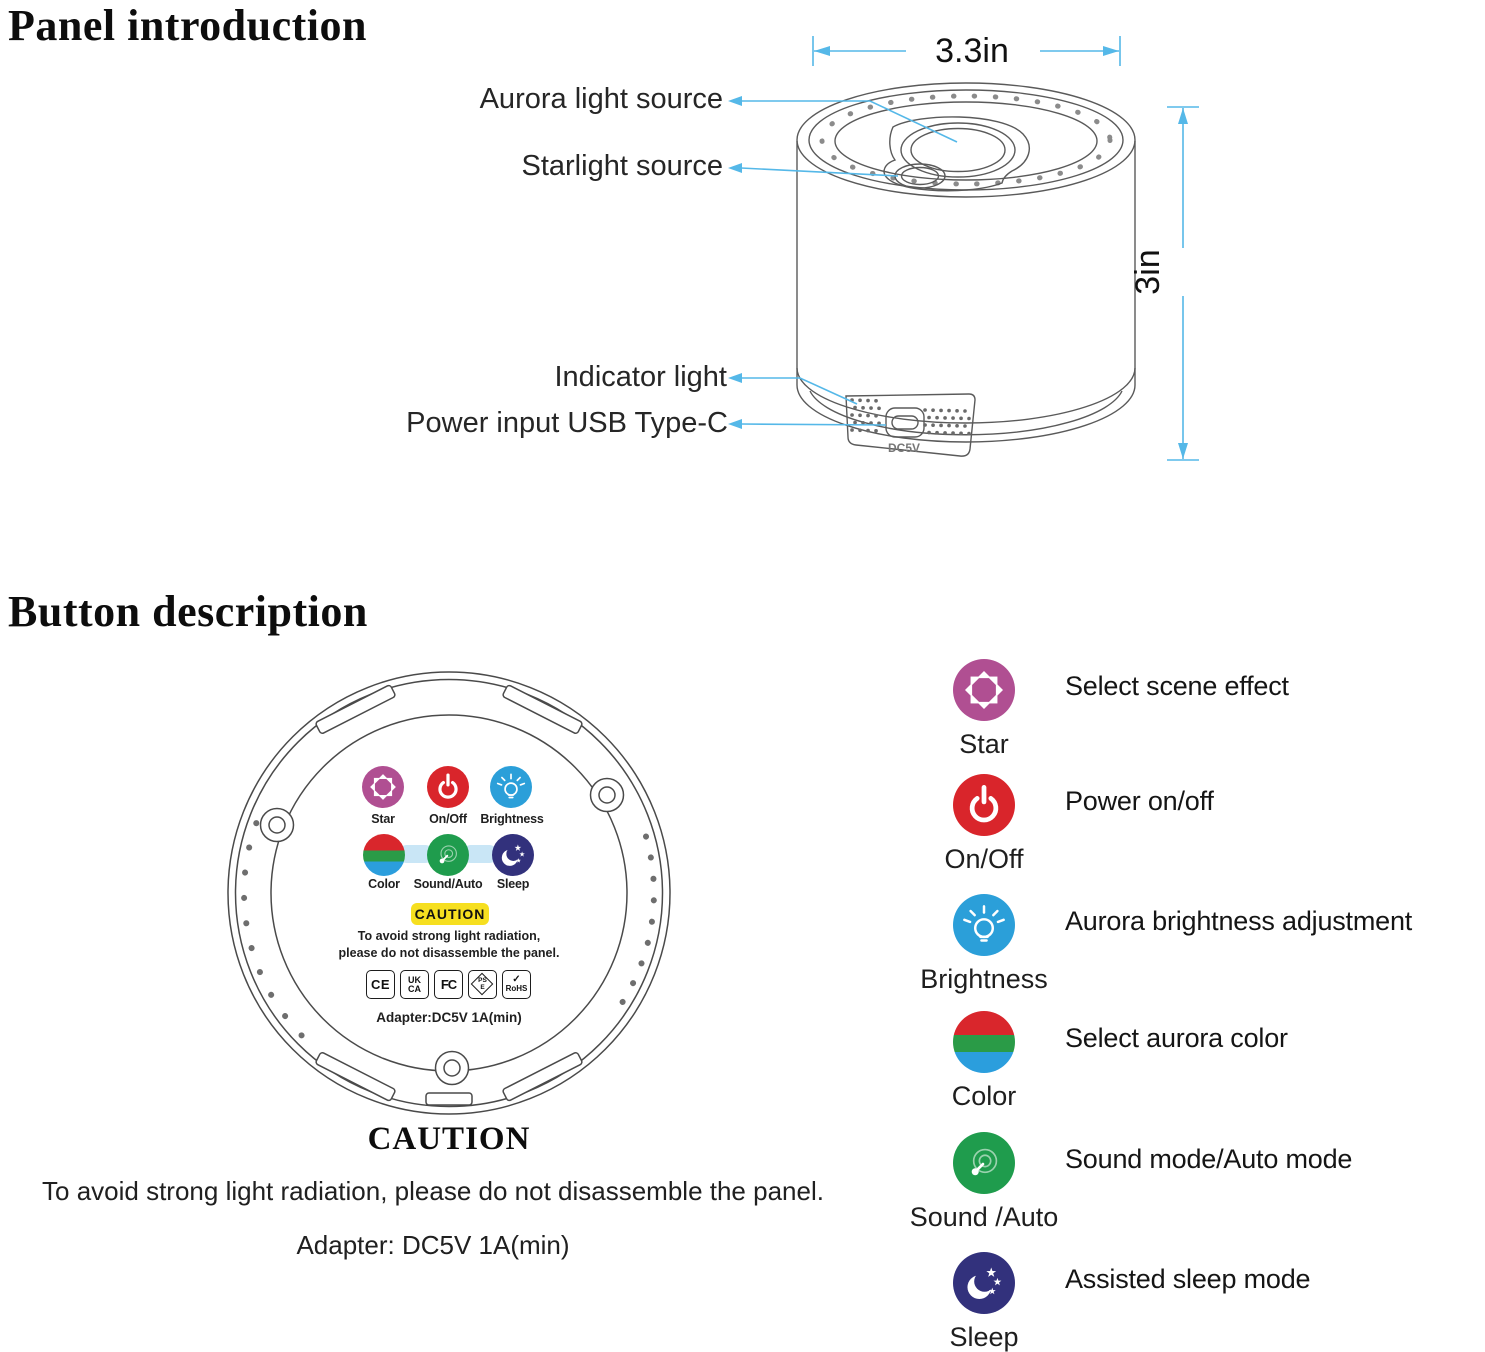  Describe the element at coordinates (516, 979) in the screenshot. I see `check-icon: ✓` at that location.